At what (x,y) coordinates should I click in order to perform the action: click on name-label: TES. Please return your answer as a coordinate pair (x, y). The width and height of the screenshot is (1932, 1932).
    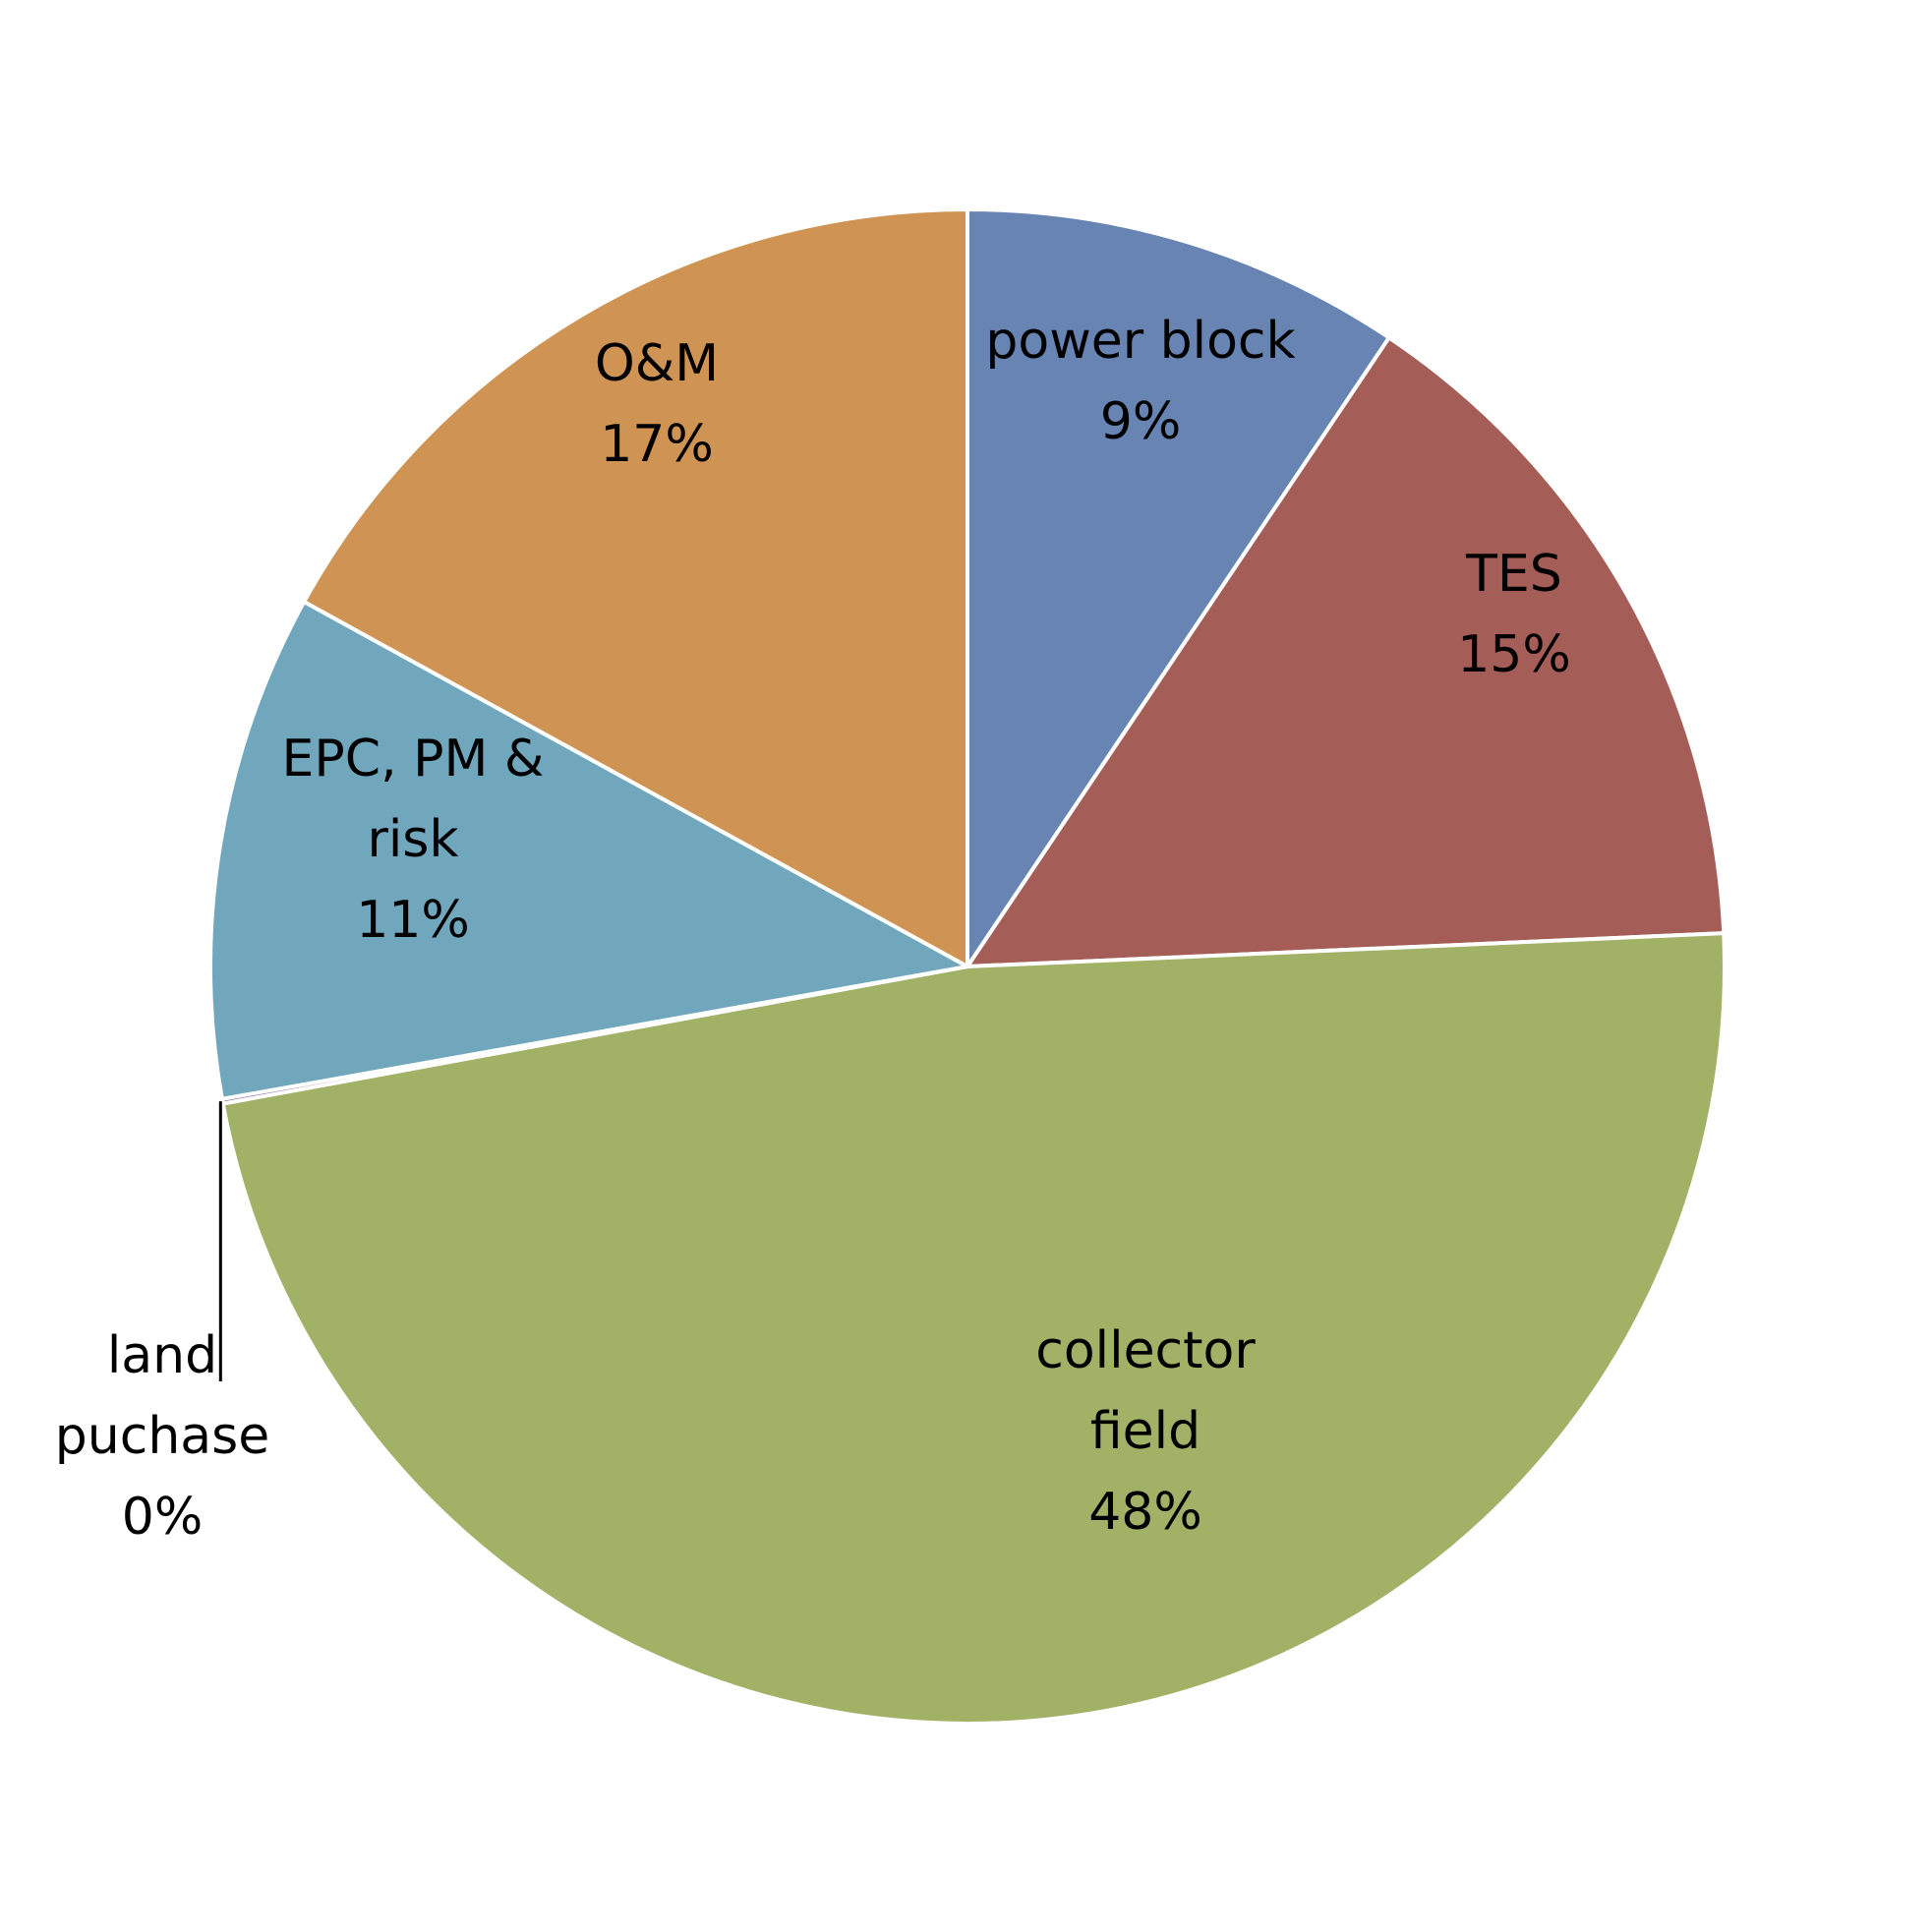
    Looking at the image, I should click on (1513, 574).